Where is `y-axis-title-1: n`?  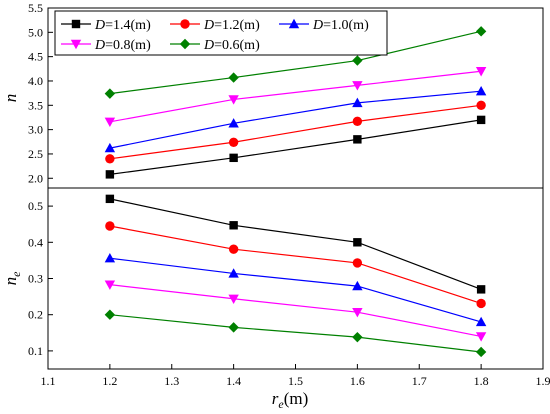 y-axis-title-1: n is located at coordinates (10, 98).